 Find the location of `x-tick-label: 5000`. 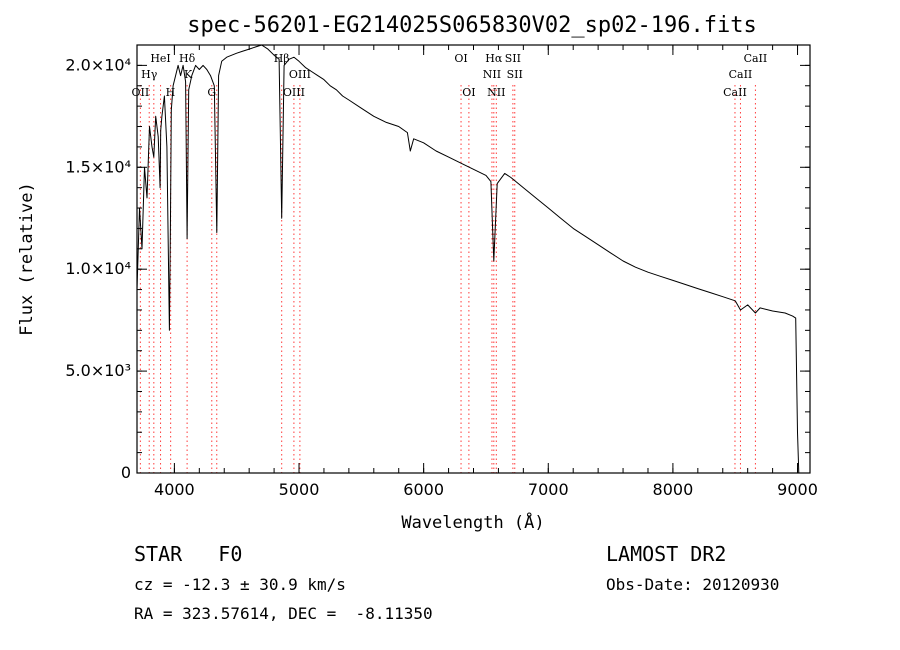

x-tick-label: 5000 is located at coordinates (299, 489).